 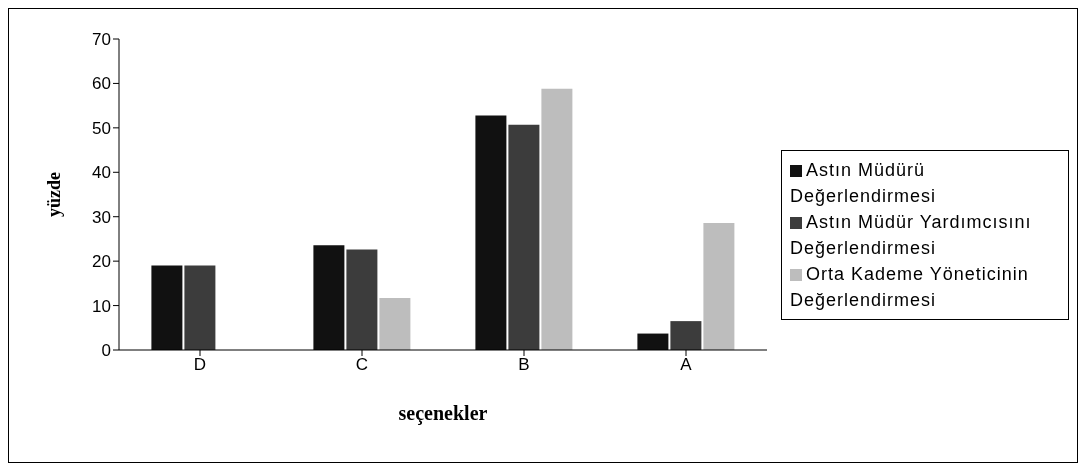 What do you see at coordinates (686, 365) in the screenshot?
I see `x-tick-label: A` at bounding box center [686, 365].